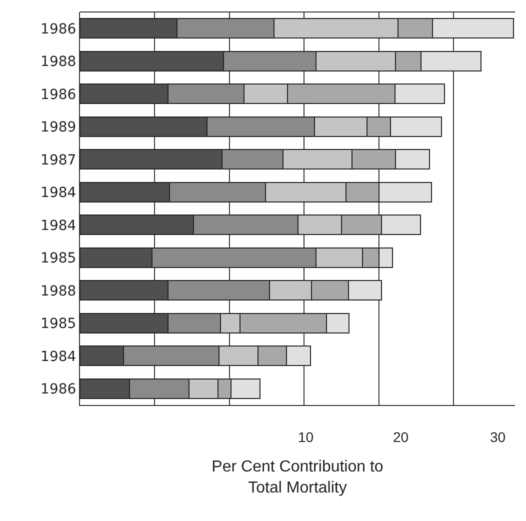 The image size is (526, 521). I want to click on y-tick-label: 1987, so click(58, 160).